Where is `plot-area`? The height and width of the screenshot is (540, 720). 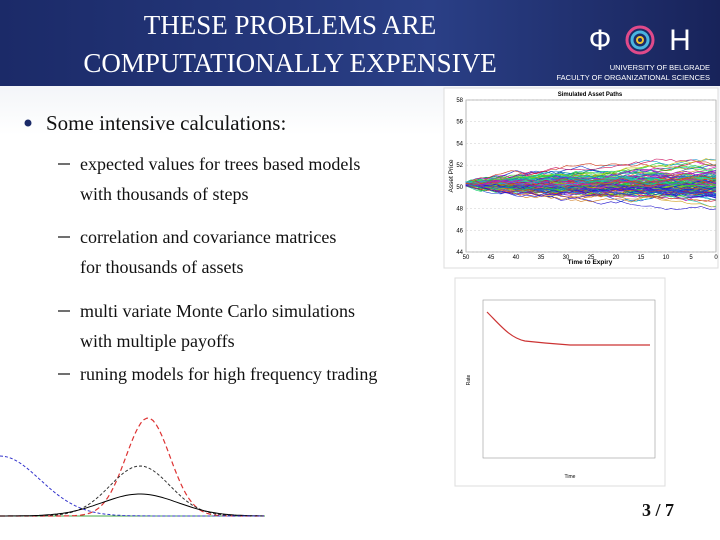
plot-area is located at coordinates (569, 379).